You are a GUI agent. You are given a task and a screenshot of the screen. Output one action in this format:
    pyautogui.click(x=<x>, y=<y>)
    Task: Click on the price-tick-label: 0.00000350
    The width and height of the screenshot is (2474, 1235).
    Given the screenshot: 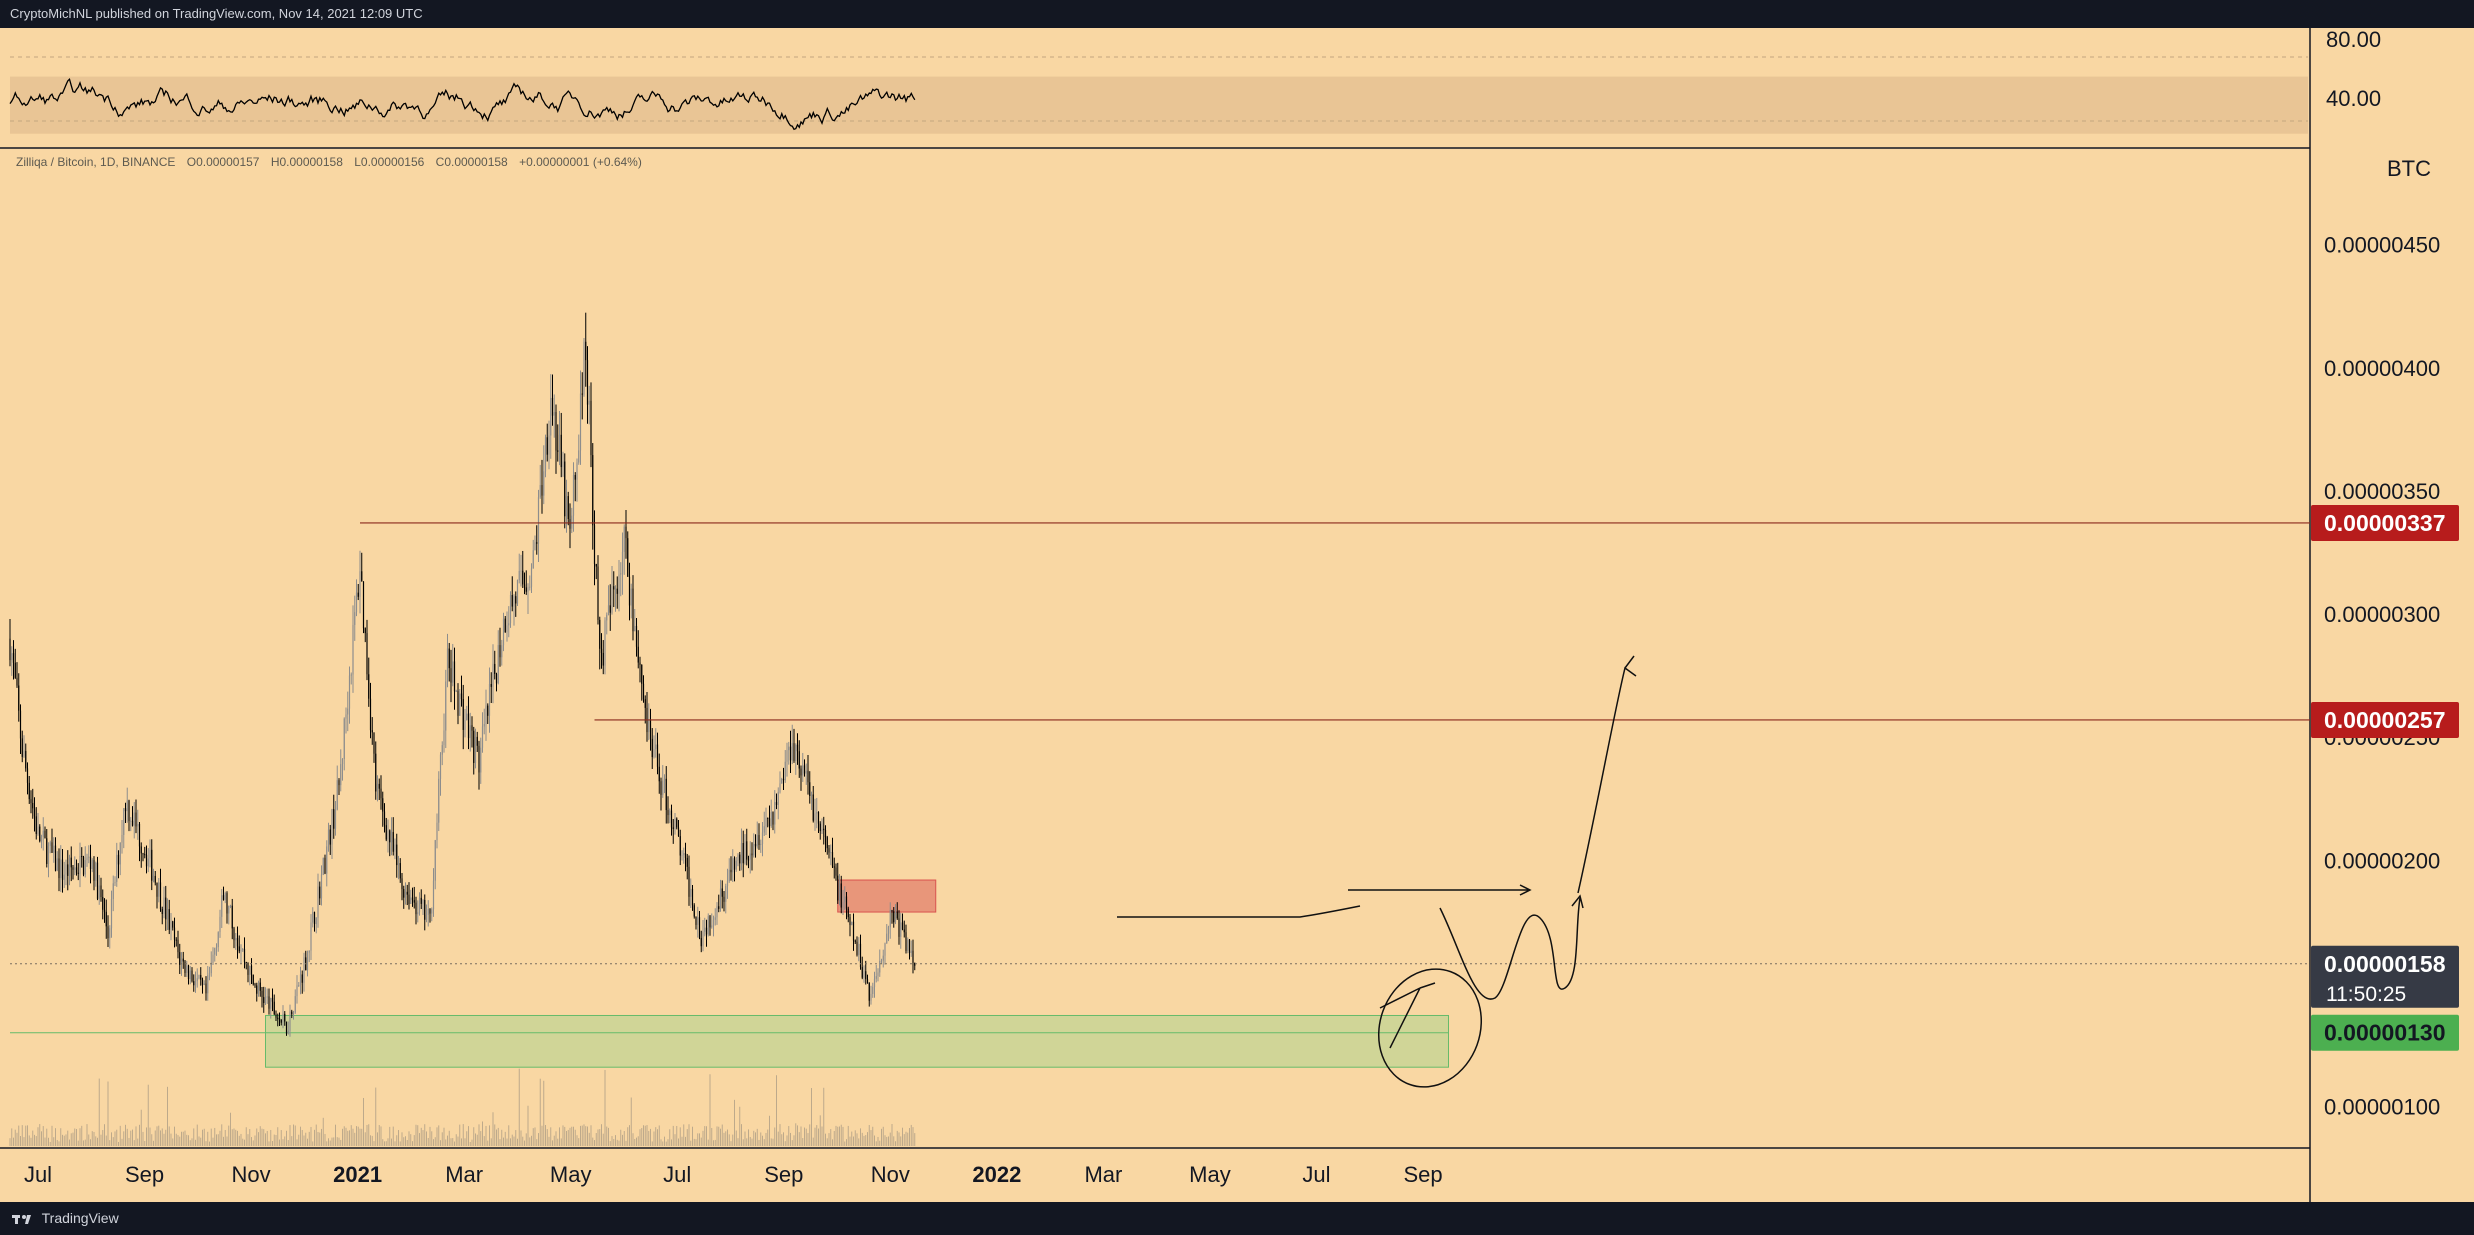 What is the action you would take?
    pyautogui.click(x=2382, y=491)
    